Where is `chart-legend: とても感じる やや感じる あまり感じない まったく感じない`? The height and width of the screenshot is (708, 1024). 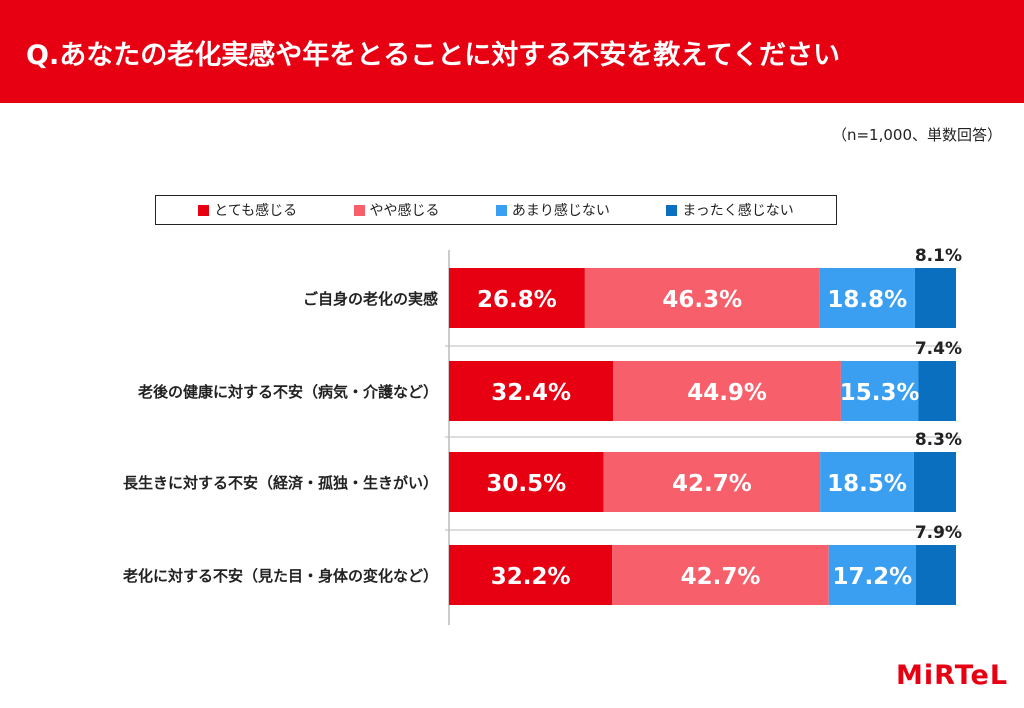 chart-legend: とても感じる やや感じる あまり感じない まったく感じない is located at coordinates (496, 210).